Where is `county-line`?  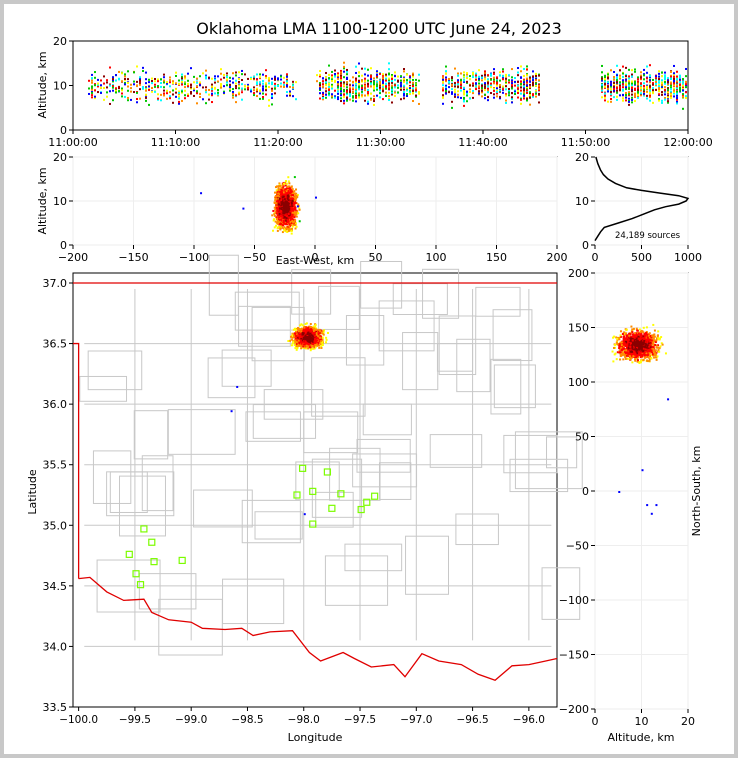 county-line is located at coordinates (420, 361).